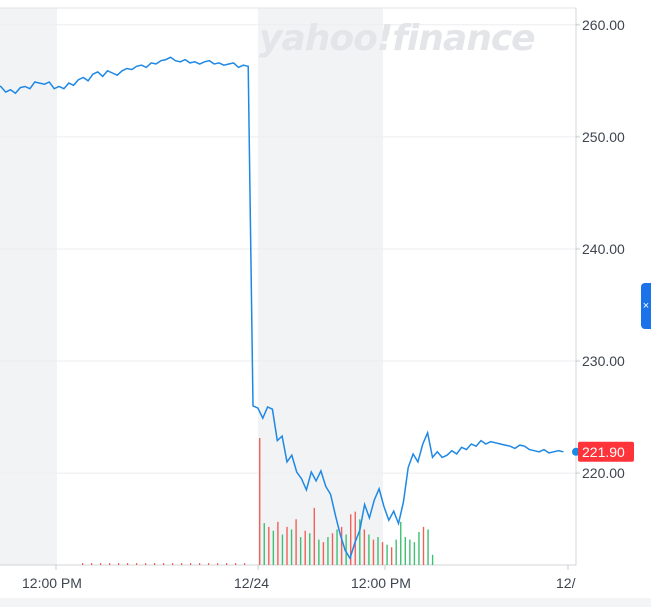 The height and width of the screenshot is (607, 651). Describe the element at coordinates (603, 249) in the screenshot. I see `y-tick-label: 240.00` at that location.